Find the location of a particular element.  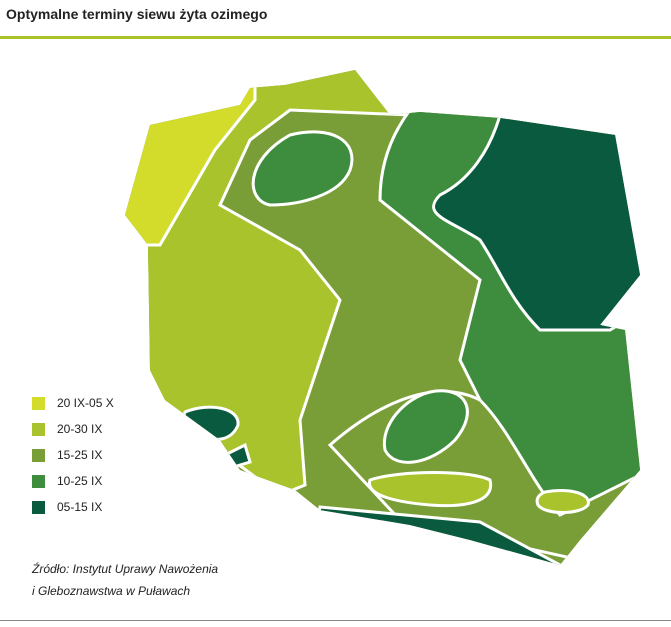

legend-label: 20-30 IX is located at coordinates (80, 429).